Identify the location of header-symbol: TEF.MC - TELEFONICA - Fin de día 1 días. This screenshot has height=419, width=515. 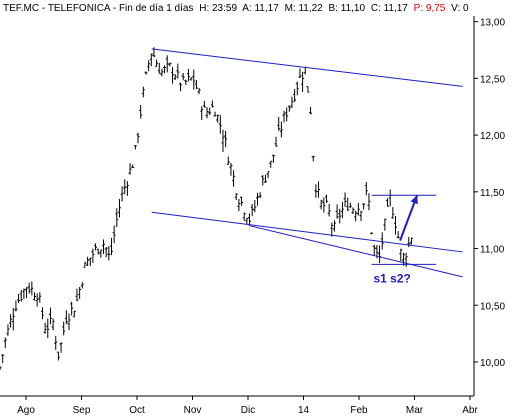
(98, 8).